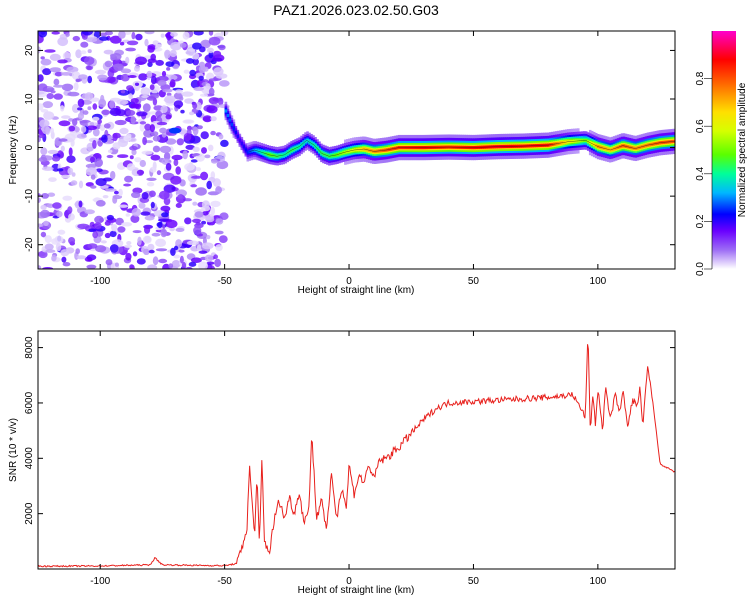 This screenshot has width=750, height=600. I want to click on ridge-cell, so click(236, 132).